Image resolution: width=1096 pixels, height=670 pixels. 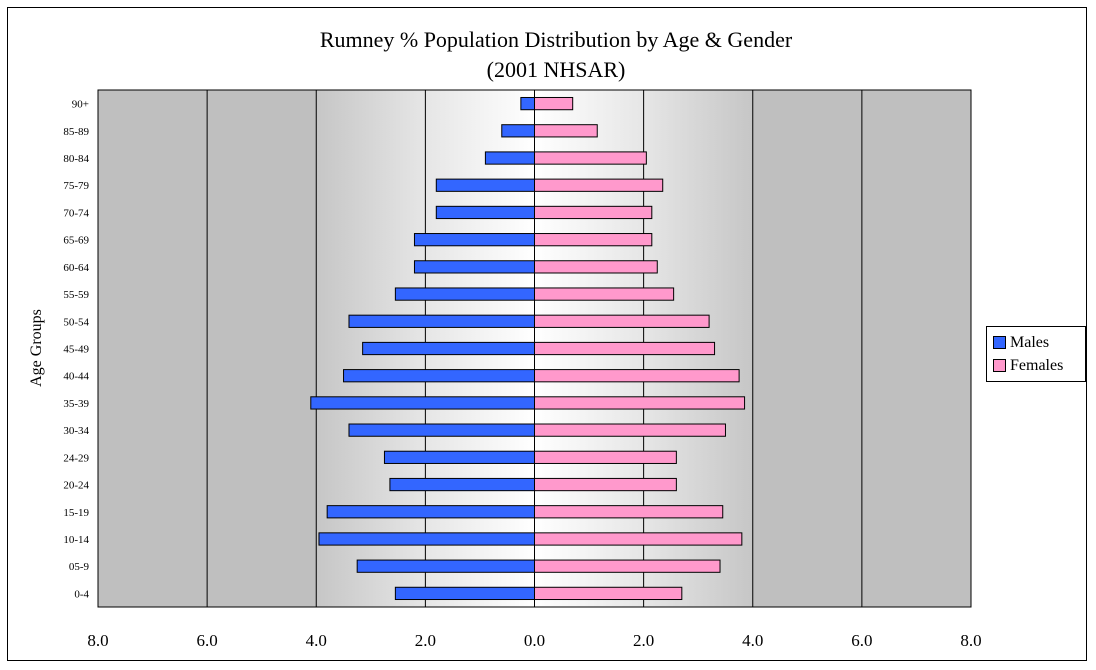 I want to click on legend-label-females: Females, so click(x=1037, y=365).